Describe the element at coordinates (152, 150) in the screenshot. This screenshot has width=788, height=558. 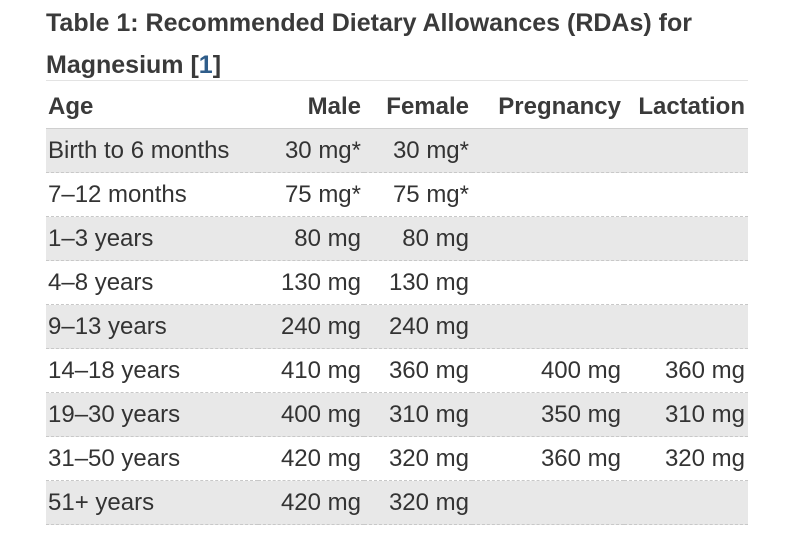
I see `cell-age: Birth to 6 months` at that location.